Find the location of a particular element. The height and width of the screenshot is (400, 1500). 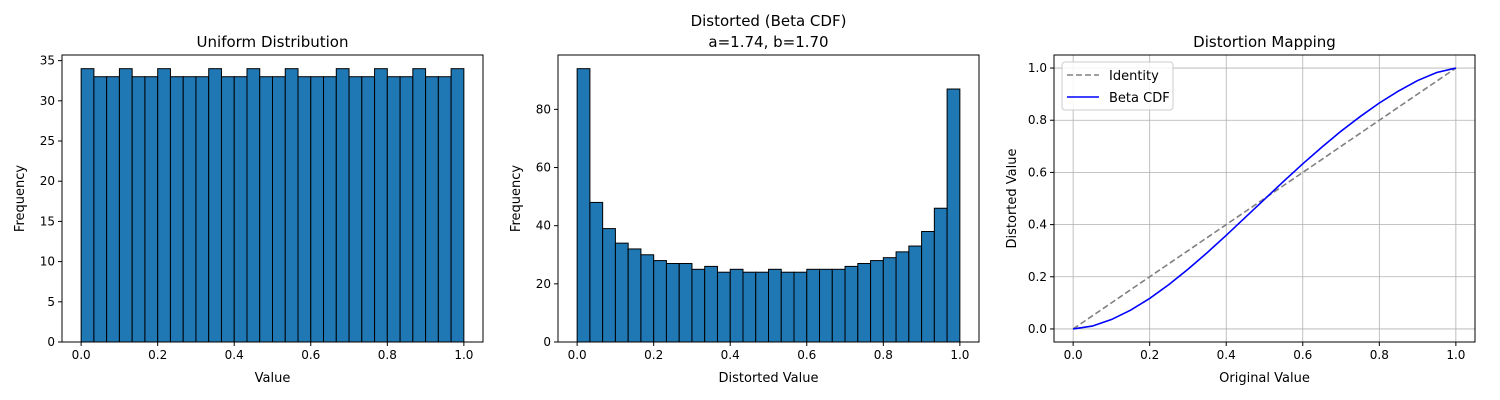

x-axis-label: Value is located at coordinates (273, 378).